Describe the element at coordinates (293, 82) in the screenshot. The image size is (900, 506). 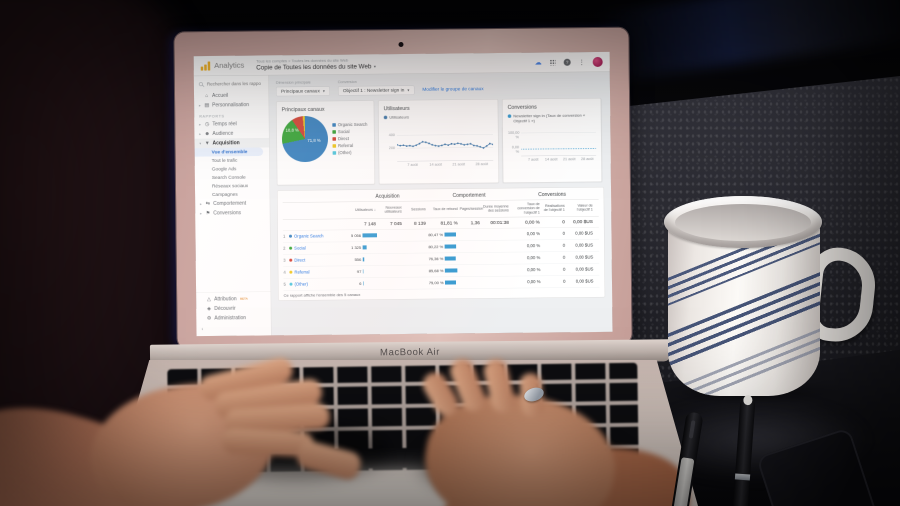
I see `dimension-label: Dimension principale` at that location.